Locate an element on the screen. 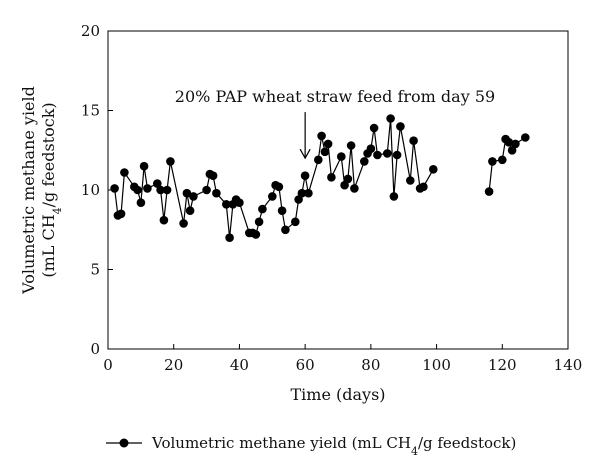 The width and height of the screenshot is (600, 475). y-axis-title-subscript: 4 is located at coordinates (57, 210).